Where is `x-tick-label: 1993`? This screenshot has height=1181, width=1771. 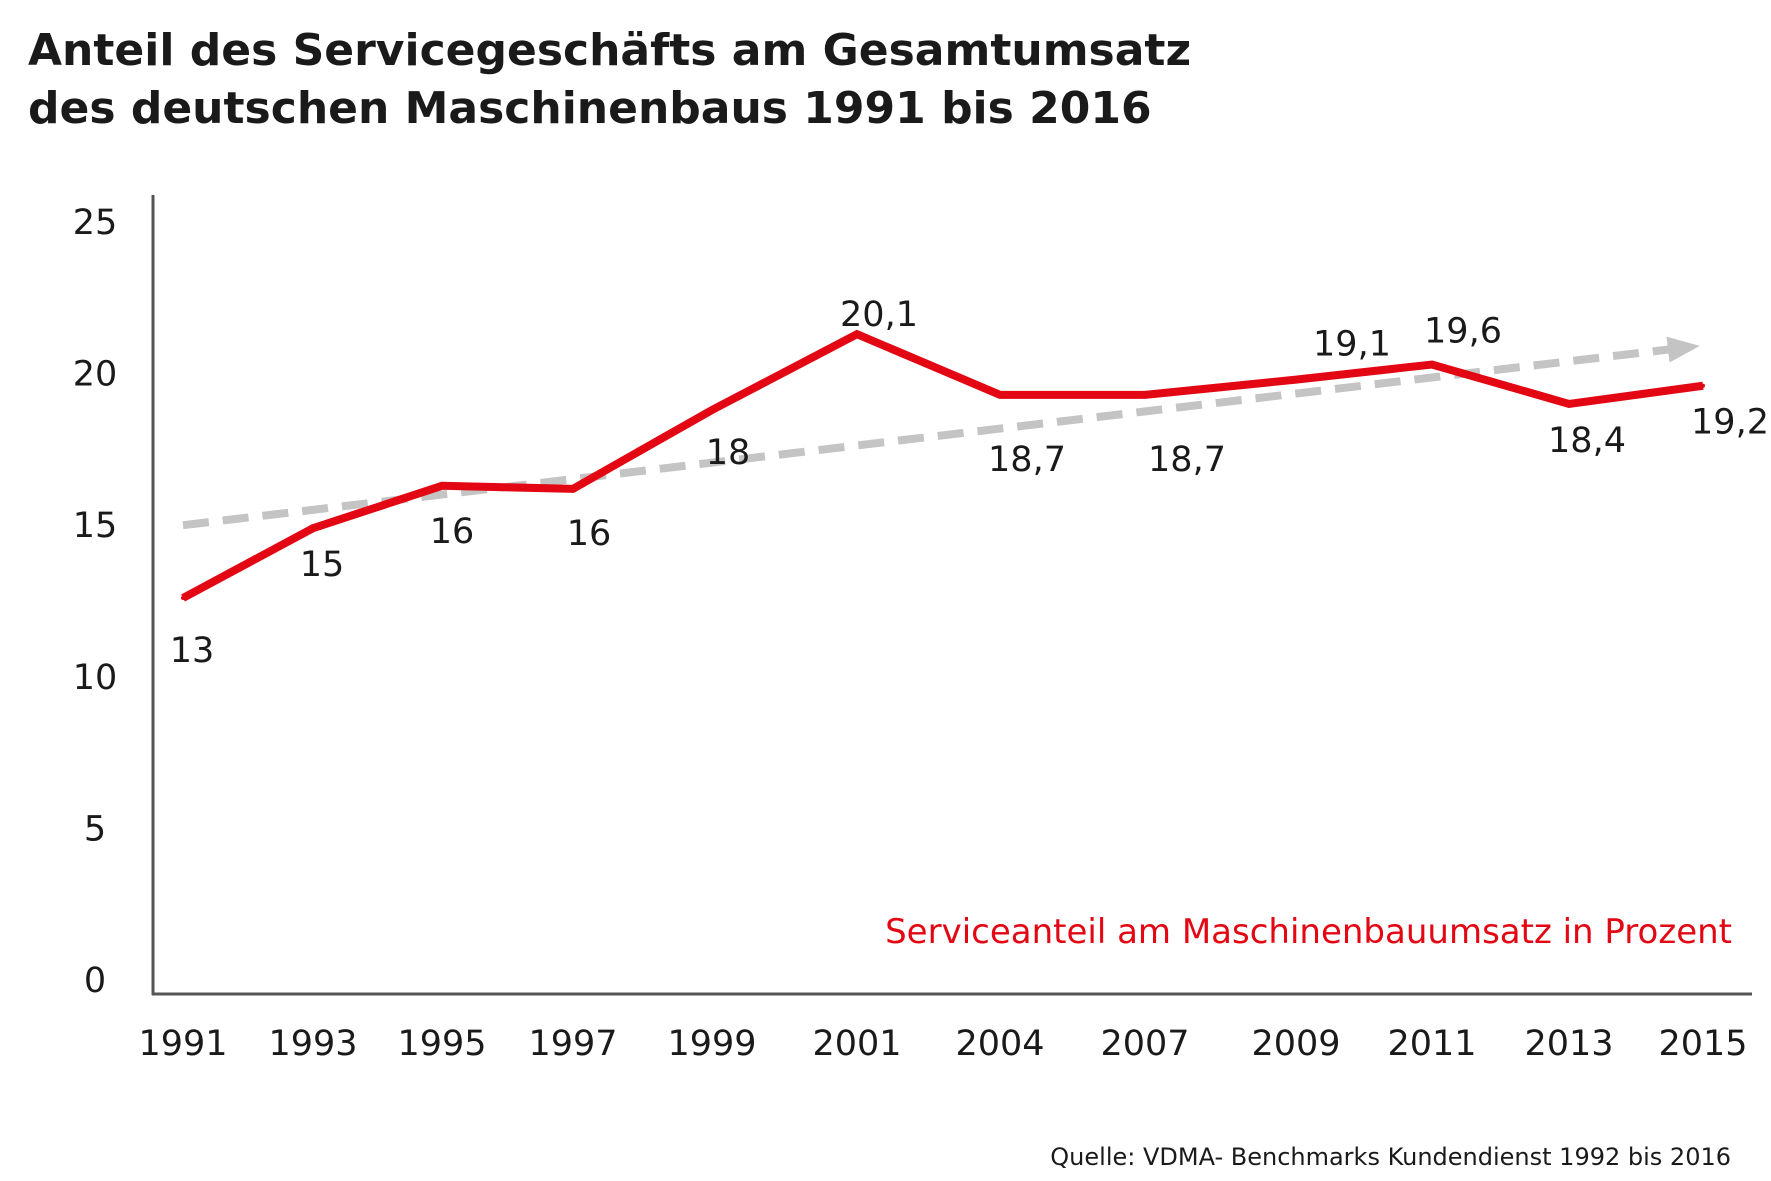 x-tick-label: 1993 is located at coordinates (312, 1044).